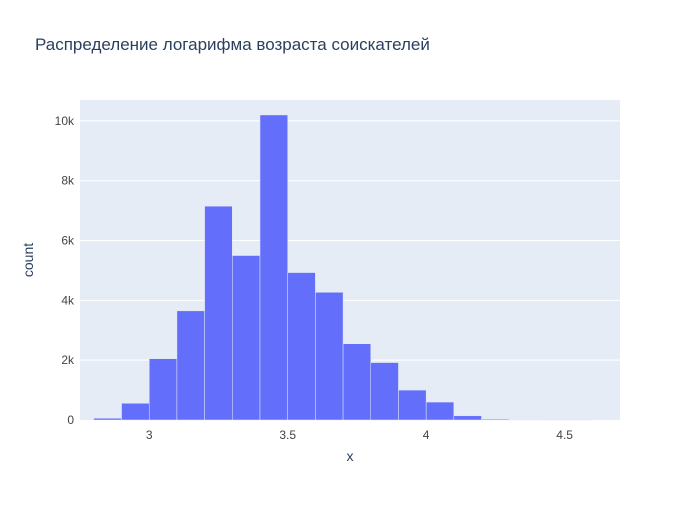  What do you see at coordinates (28, 260) in the screenshot?
I see `y-axis-label: count` at bounding box center [28, 260].